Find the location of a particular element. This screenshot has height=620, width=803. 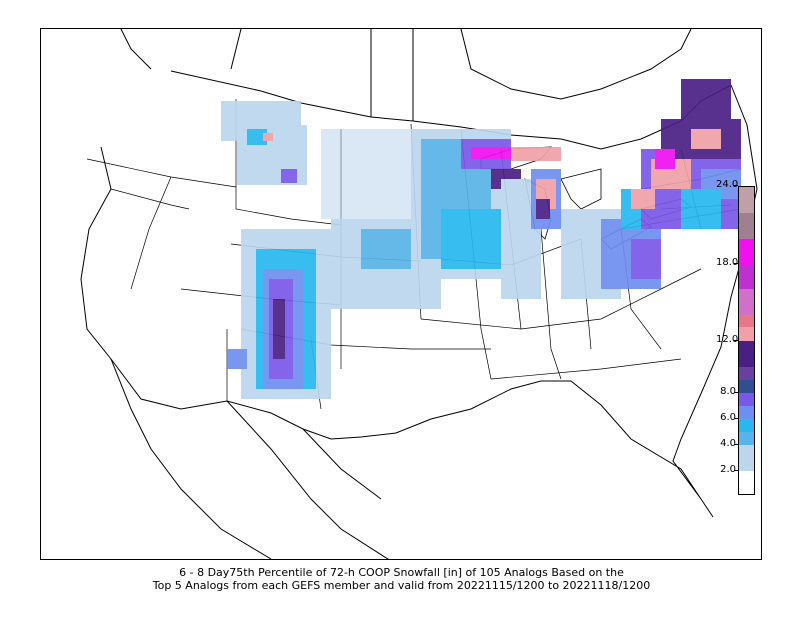

colorbar-tick-label: 8.0 is located at coordinates (726, 391).